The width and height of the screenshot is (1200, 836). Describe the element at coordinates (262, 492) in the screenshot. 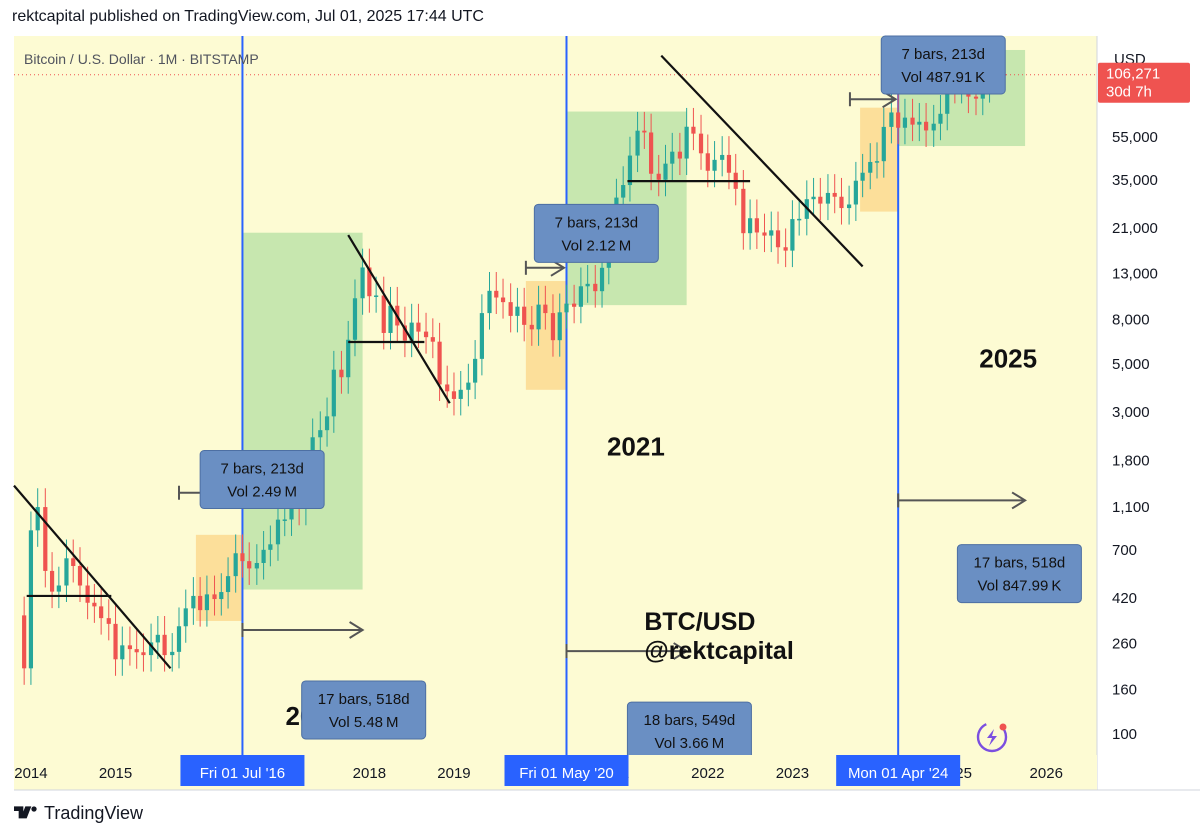

I see `callout-volume: Vol 2.49 M` at that location.